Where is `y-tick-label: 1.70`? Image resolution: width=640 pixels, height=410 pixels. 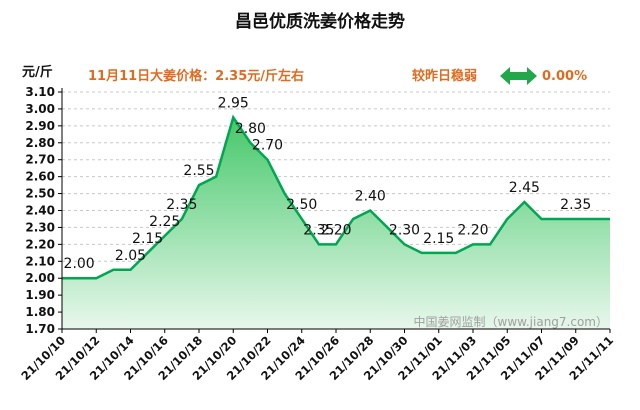 y-tick-label: 1.70 is located at coordinates (40, 329).